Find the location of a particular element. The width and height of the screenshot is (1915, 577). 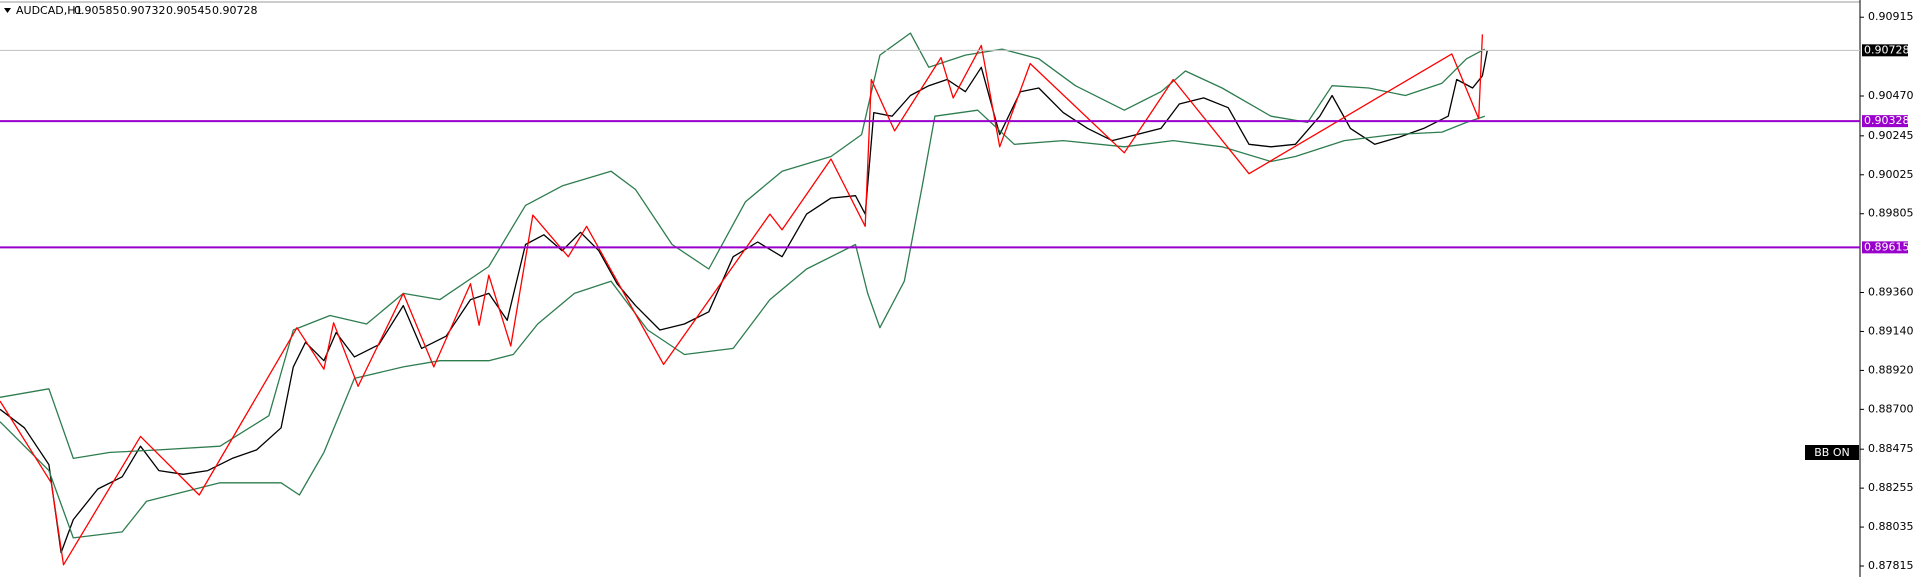

y-tick-label: 0.88035 is located at coordinates (1891, 526).